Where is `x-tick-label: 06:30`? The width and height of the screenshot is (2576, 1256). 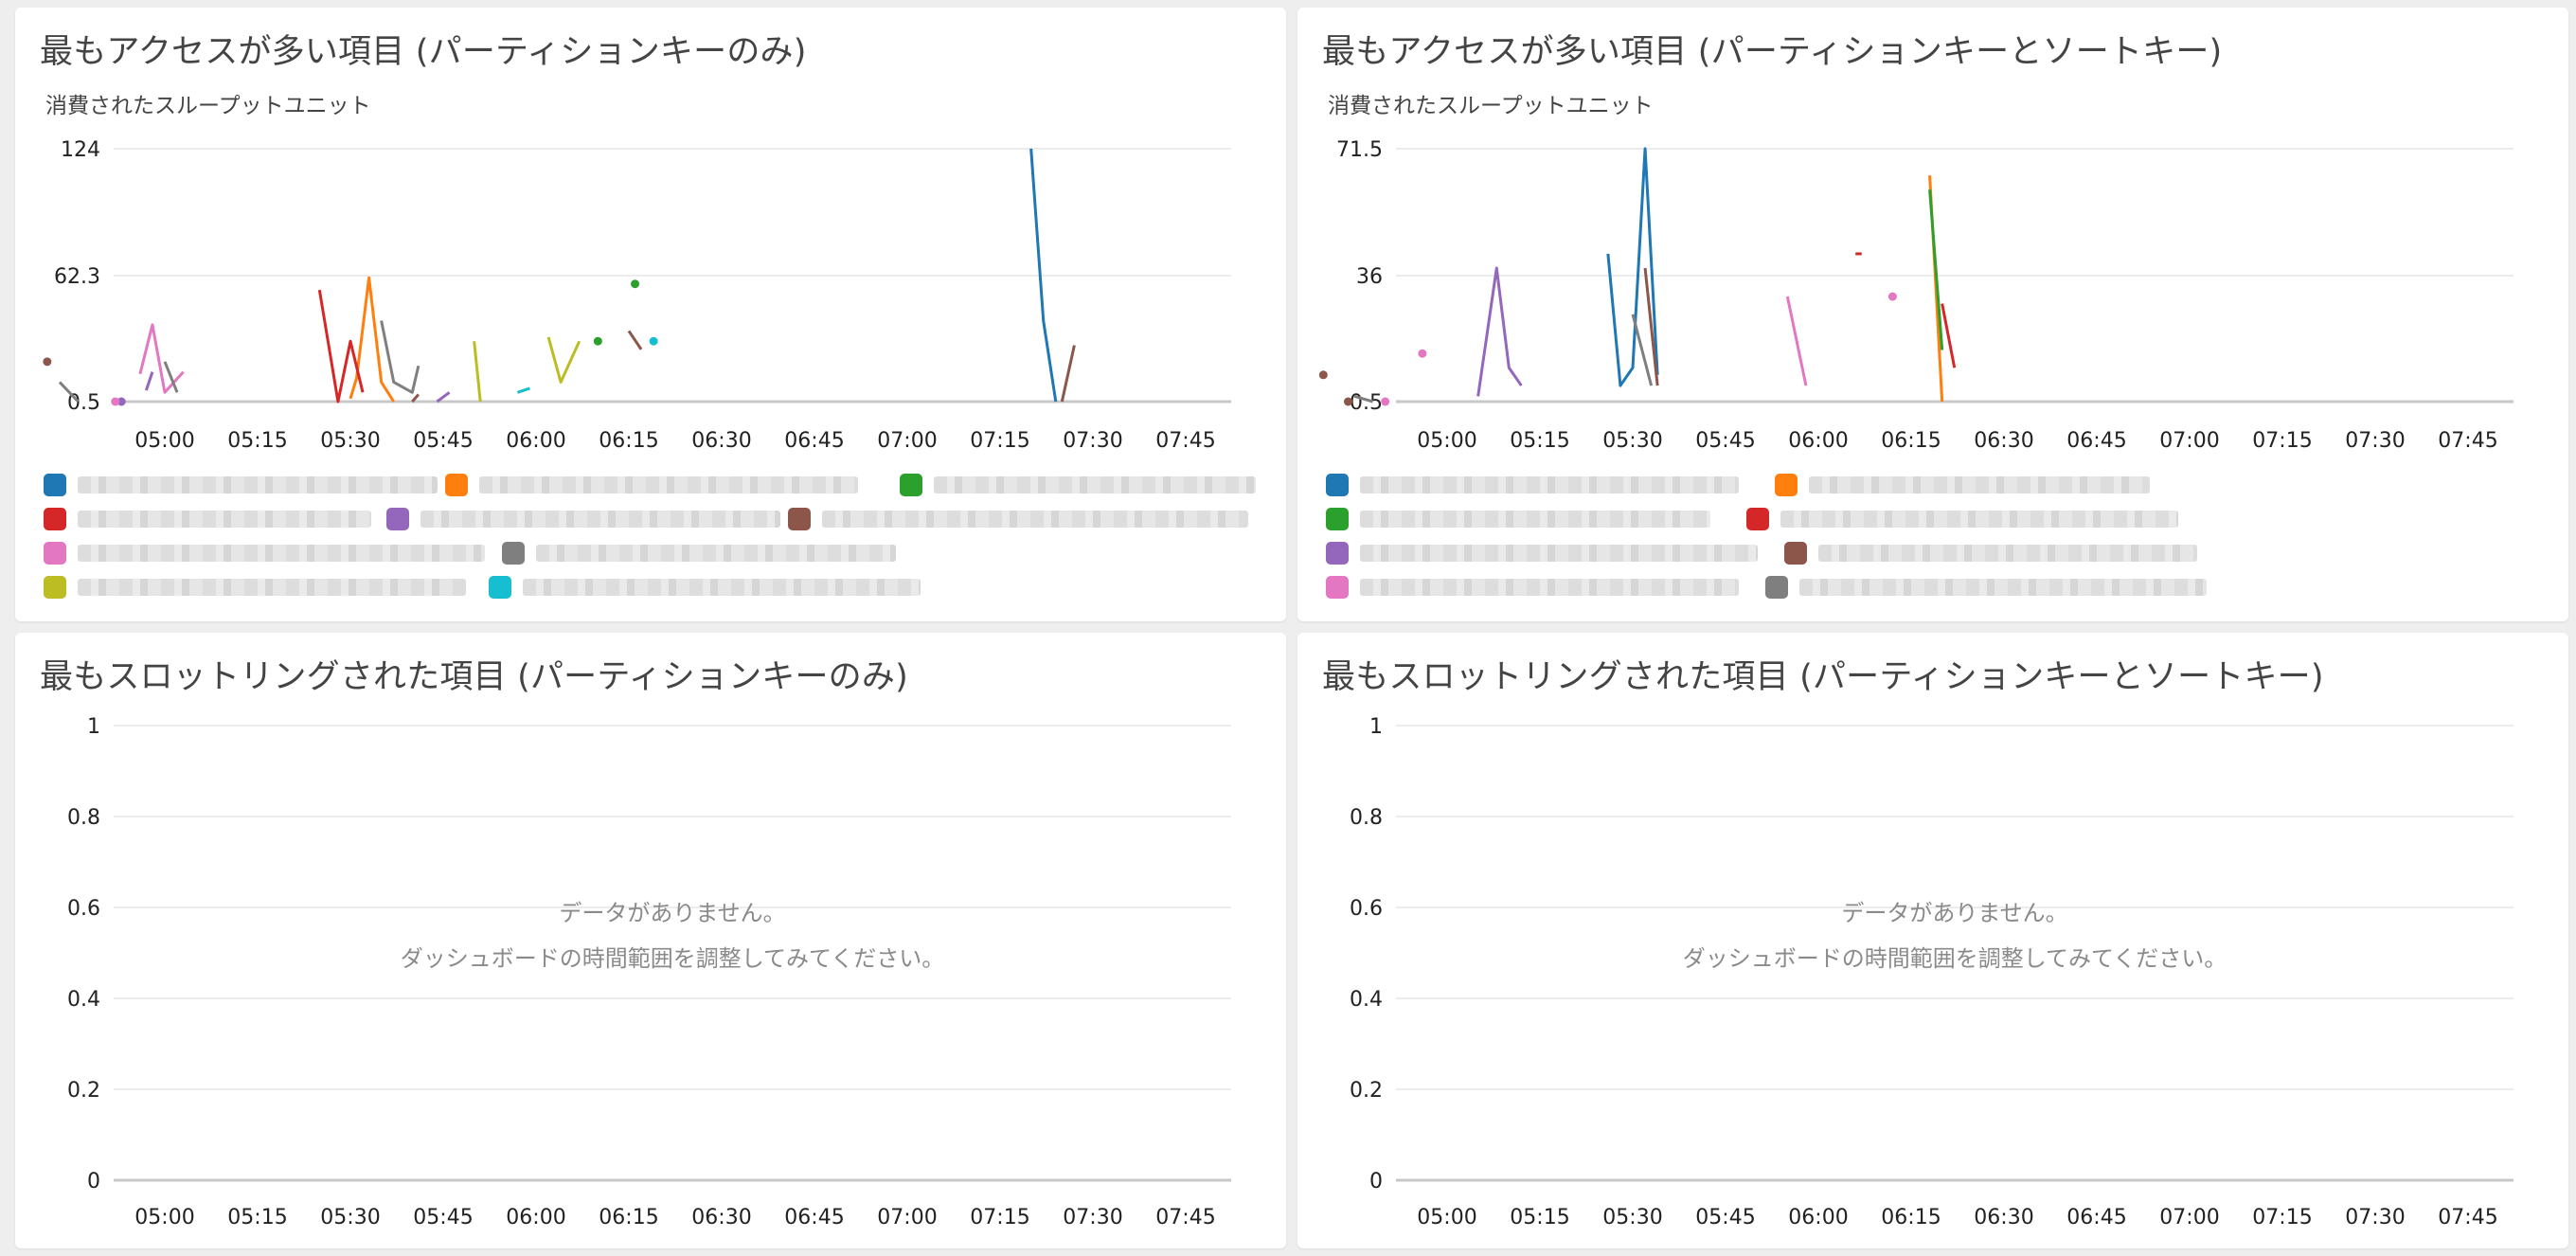
x-tick-label: 06:30 is located at coordinates (721, 1217).